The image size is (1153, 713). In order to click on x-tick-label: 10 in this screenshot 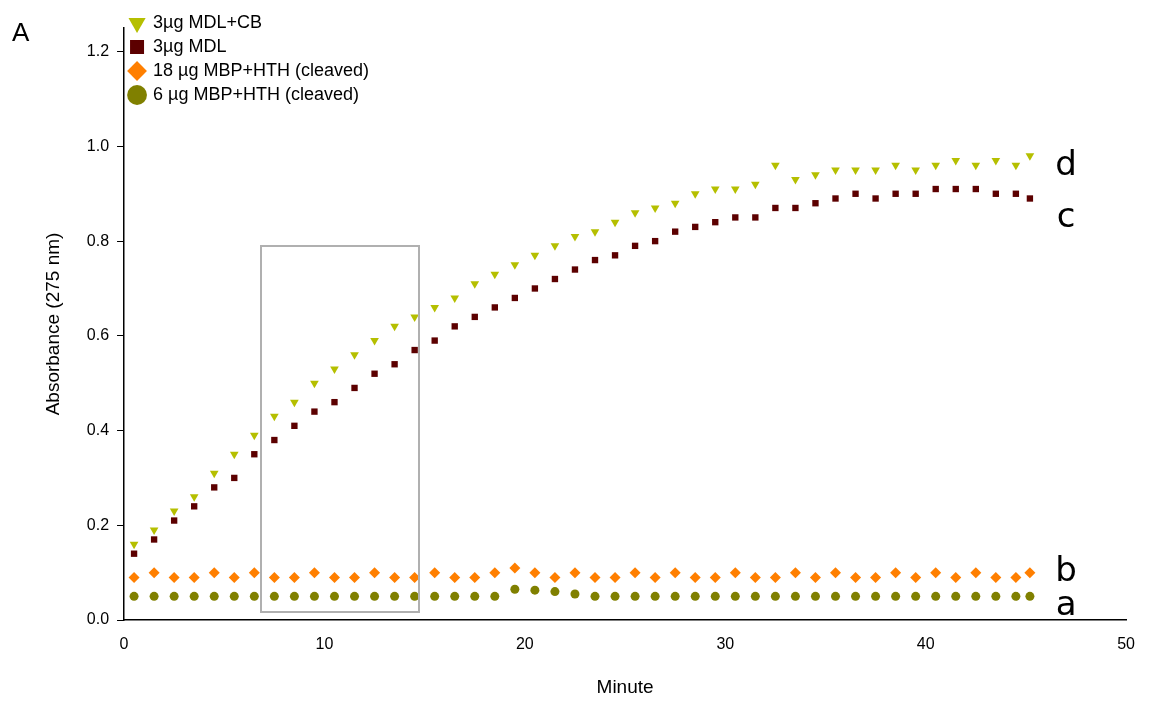, I will do `click(324, 644)`.